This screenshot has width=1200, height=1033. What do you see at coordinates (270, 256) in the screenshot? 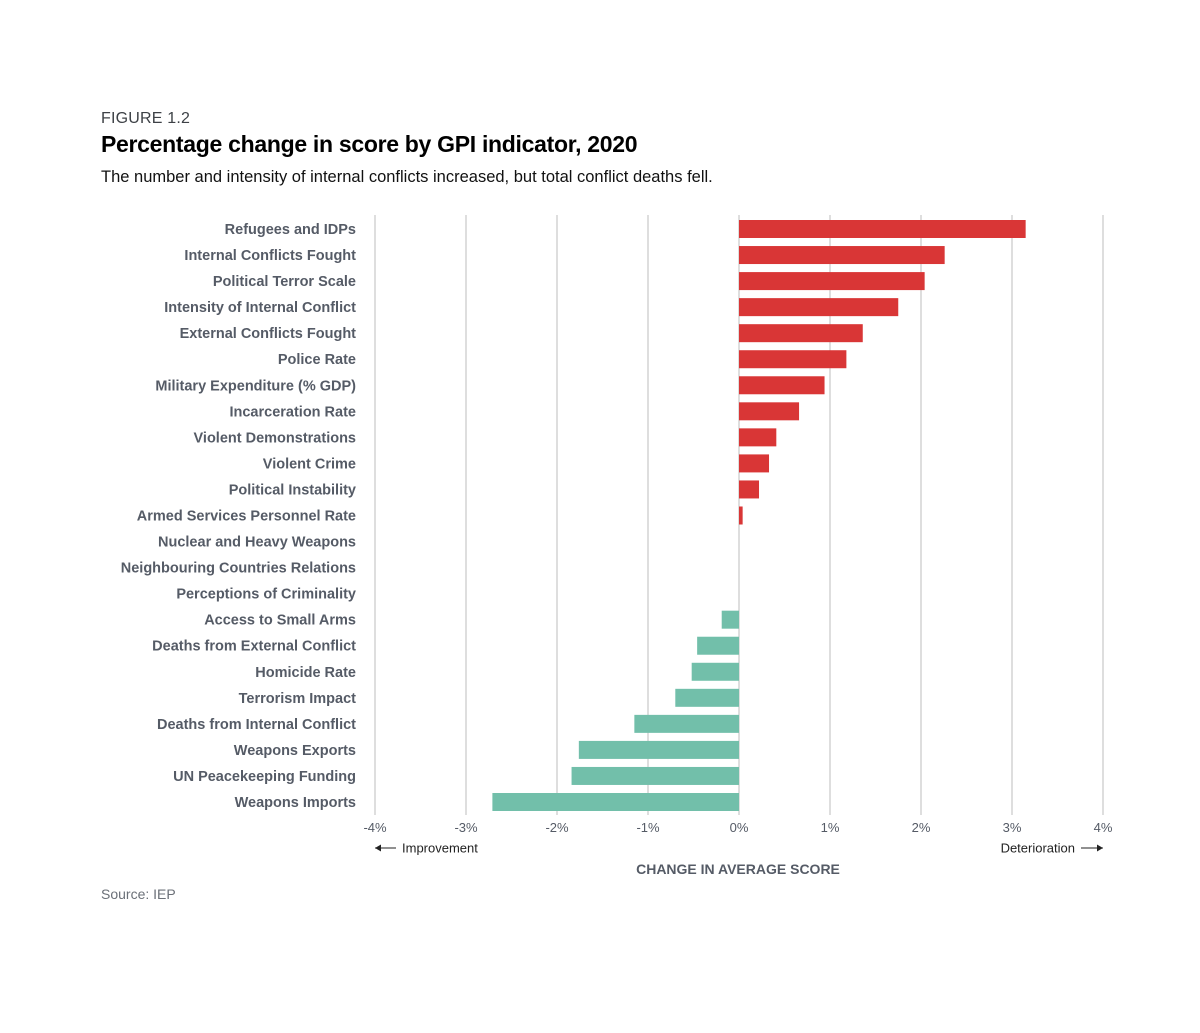
I see `category-label: Internal Conflicts Fought` at bounding box center [270, 256].